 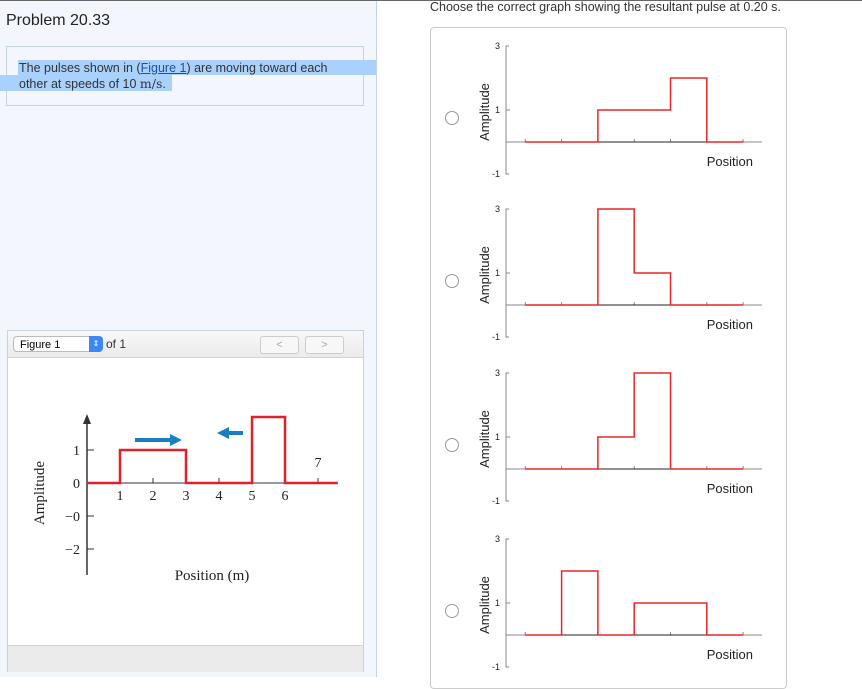 What do you see at coordinates (219, 496) in the screenshot?
I see `x-tick-label: 4` at bounding box center [219, 496].